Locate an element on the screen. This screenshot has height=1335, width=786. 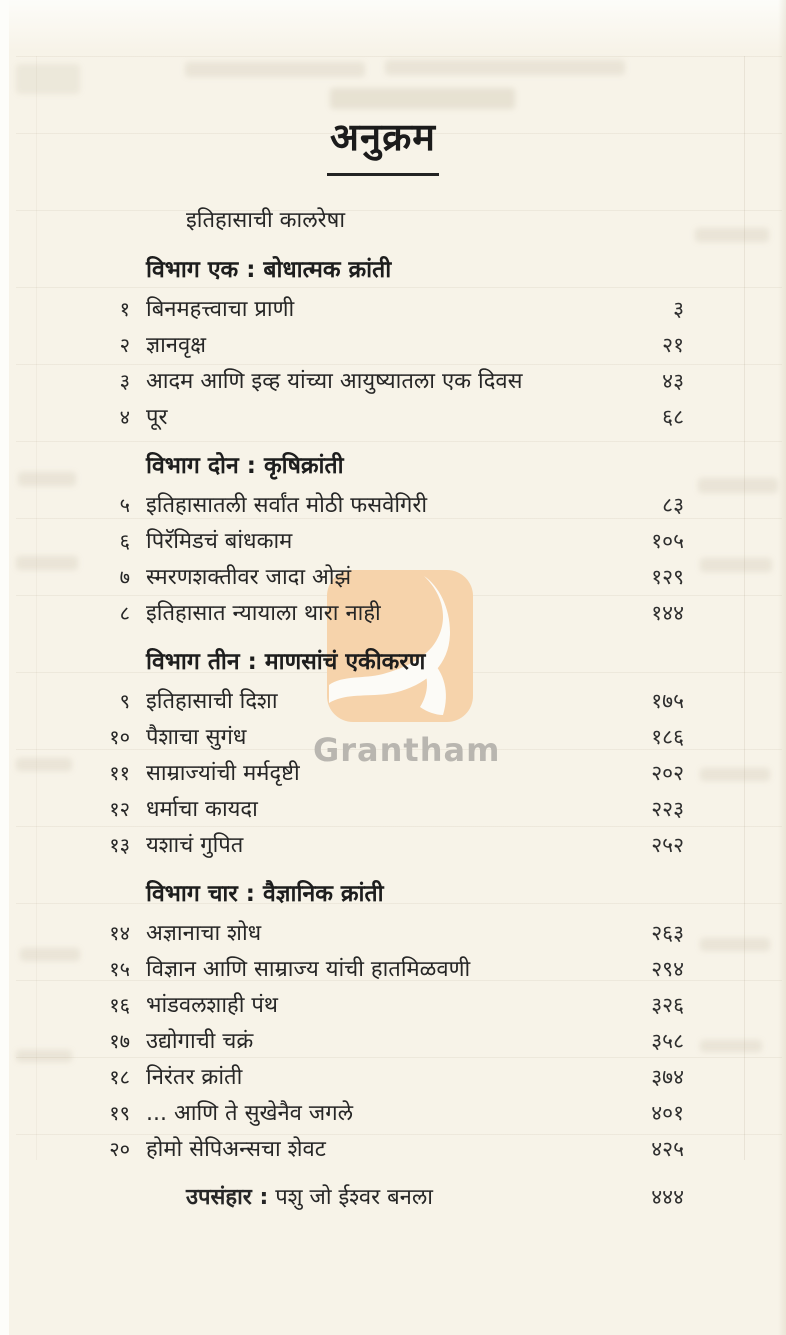
chapter-title: पिरॅमिडचं बांधकाम is located at coordinates (219, 541).